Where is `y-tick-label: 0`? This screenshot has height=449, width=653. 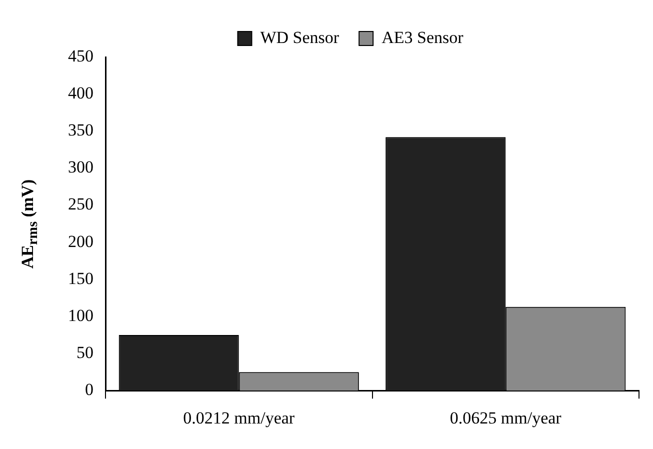
y-tick-label: 0 is located at coordinates (89, 390).